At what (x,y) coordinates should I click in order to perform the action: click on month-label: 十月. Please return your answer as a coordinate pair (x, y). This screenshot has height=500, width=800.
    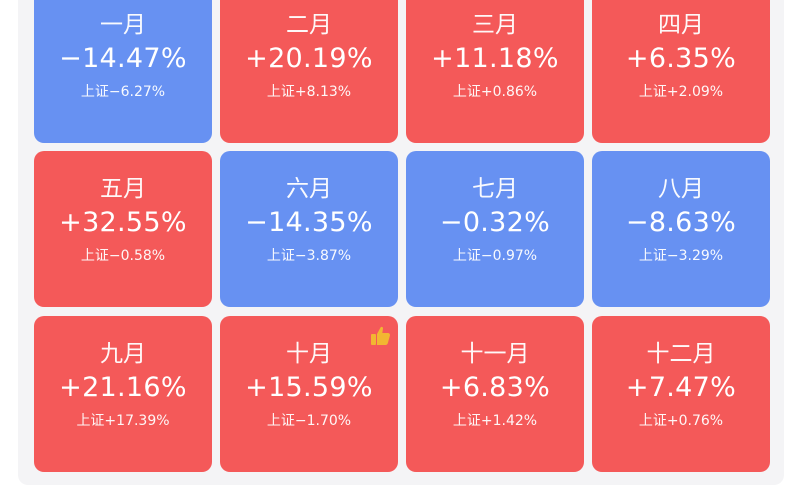
    Looking at the image, I should click on (309, 354).